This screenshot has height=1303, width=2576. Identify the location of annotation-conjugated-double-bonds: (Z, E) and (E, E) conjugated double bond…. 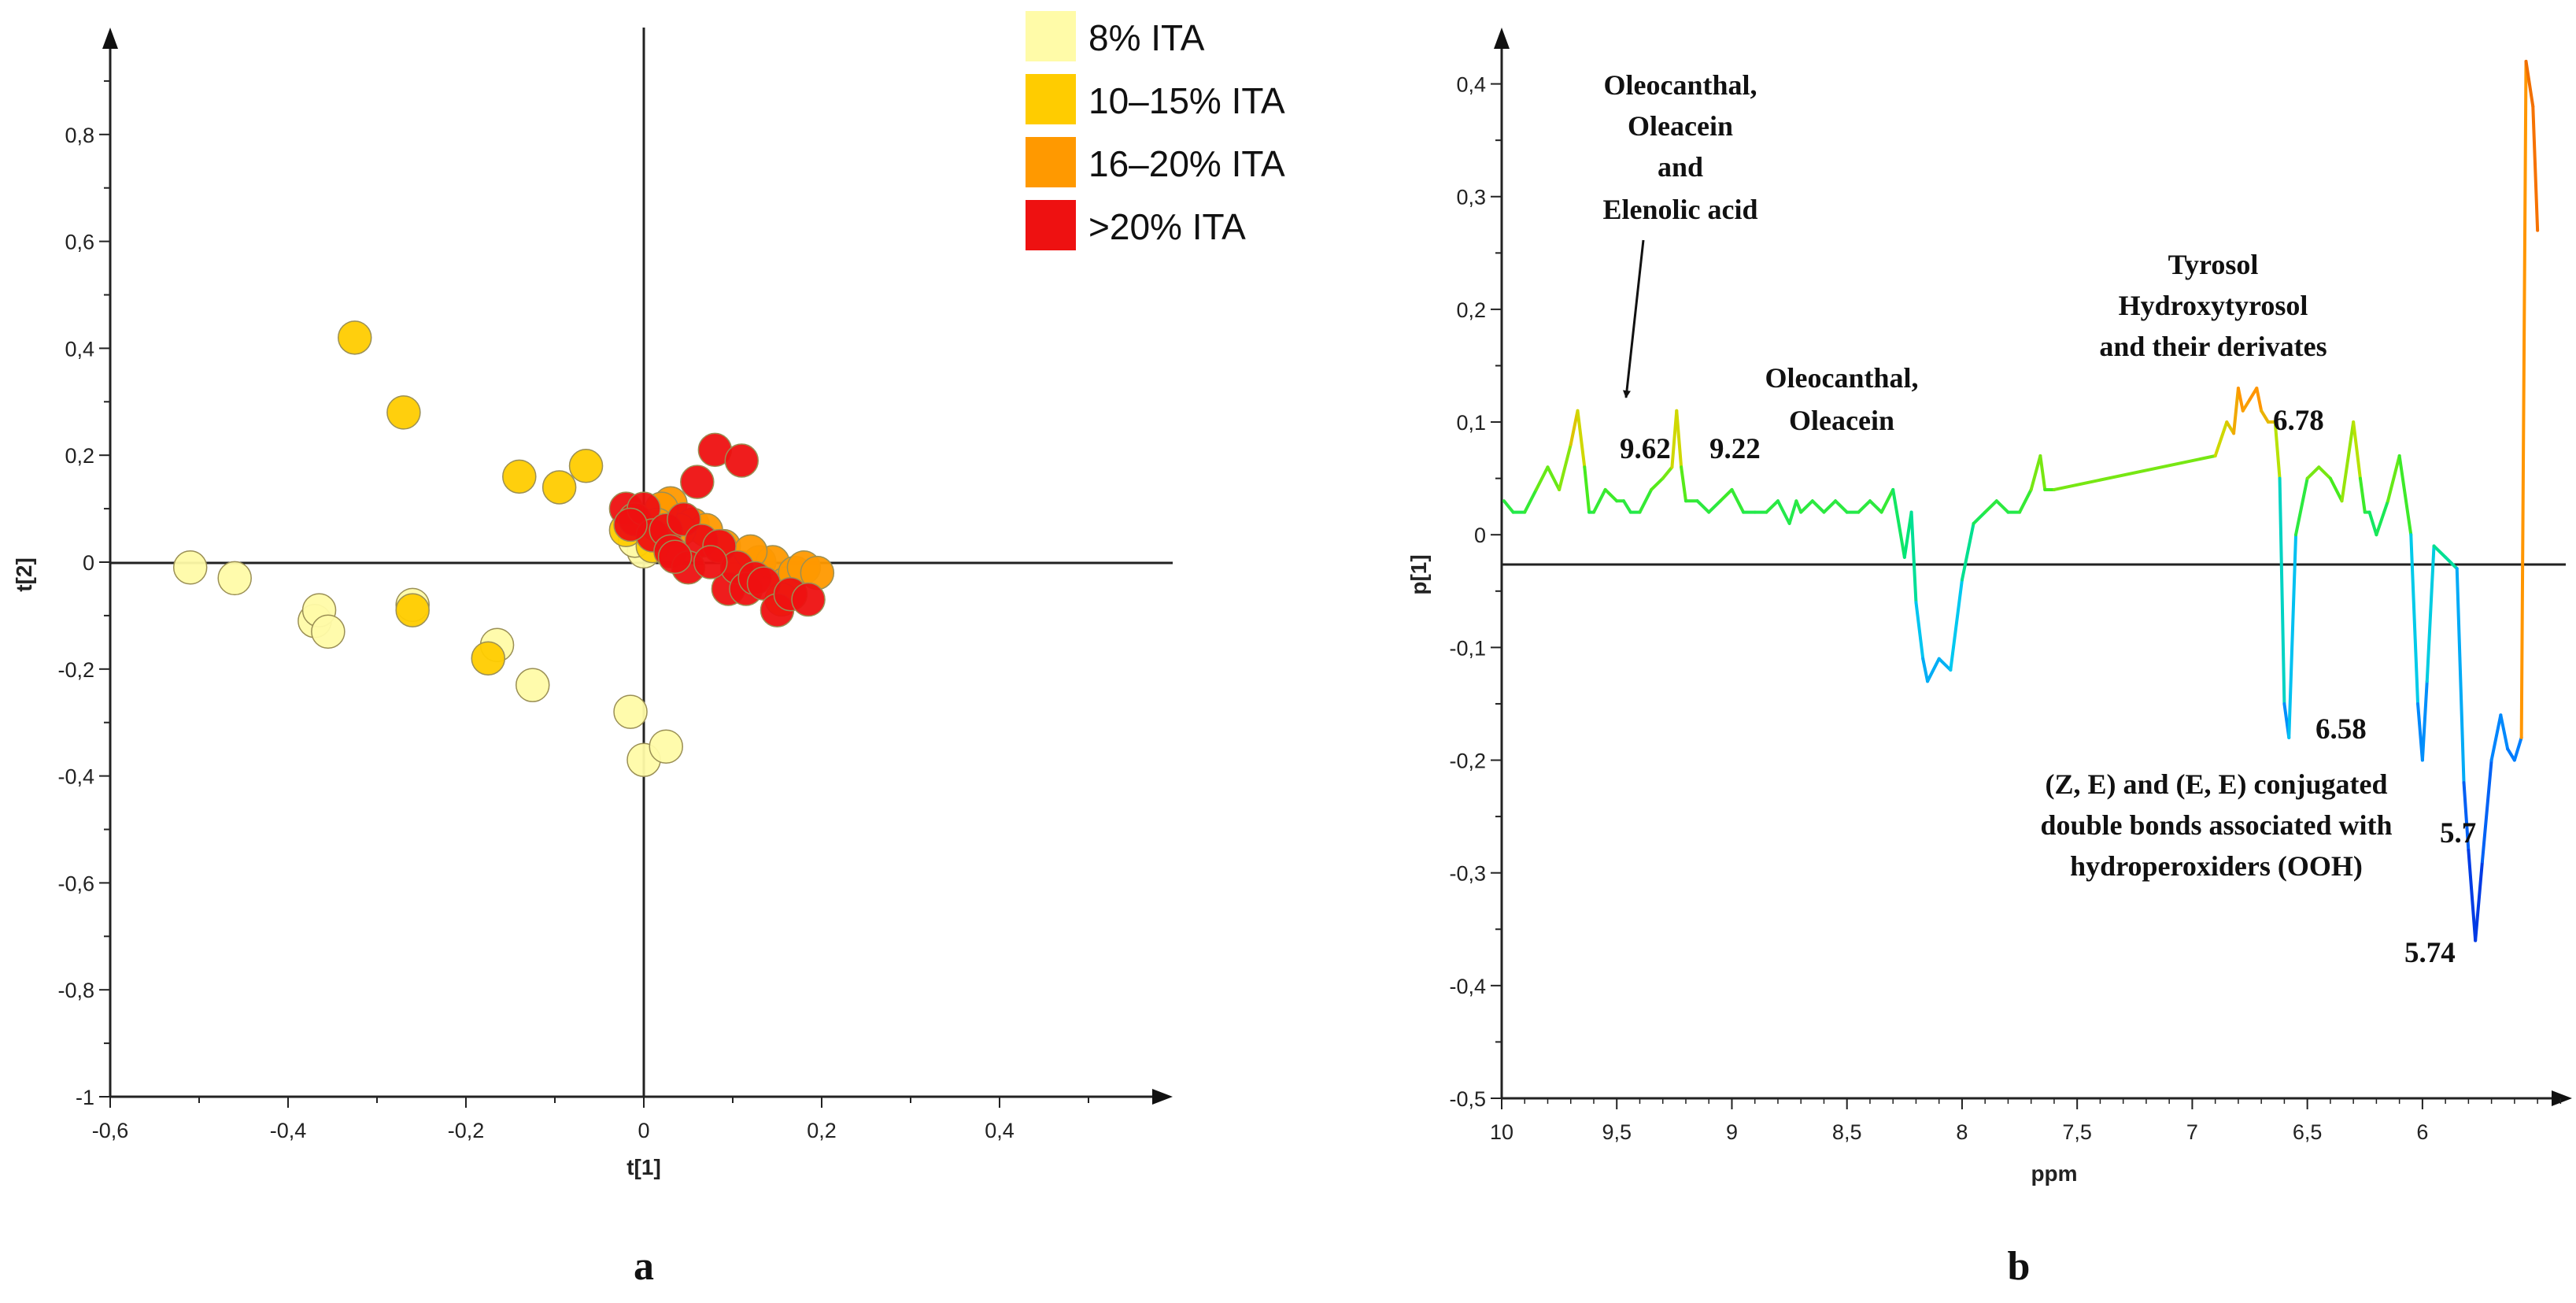
(2216, 825).